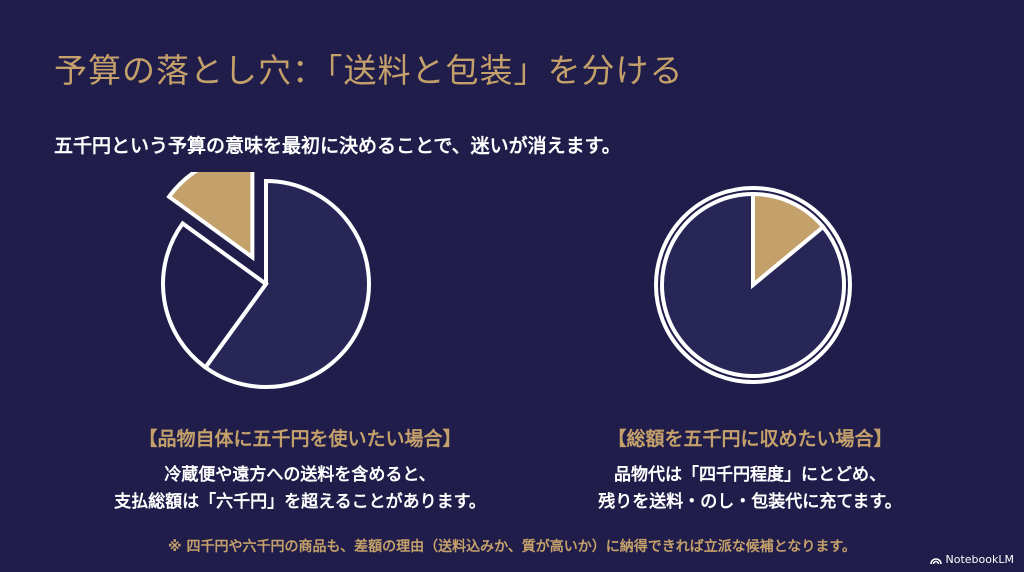  I want to click on right-pie-chart, so click(753, 285).